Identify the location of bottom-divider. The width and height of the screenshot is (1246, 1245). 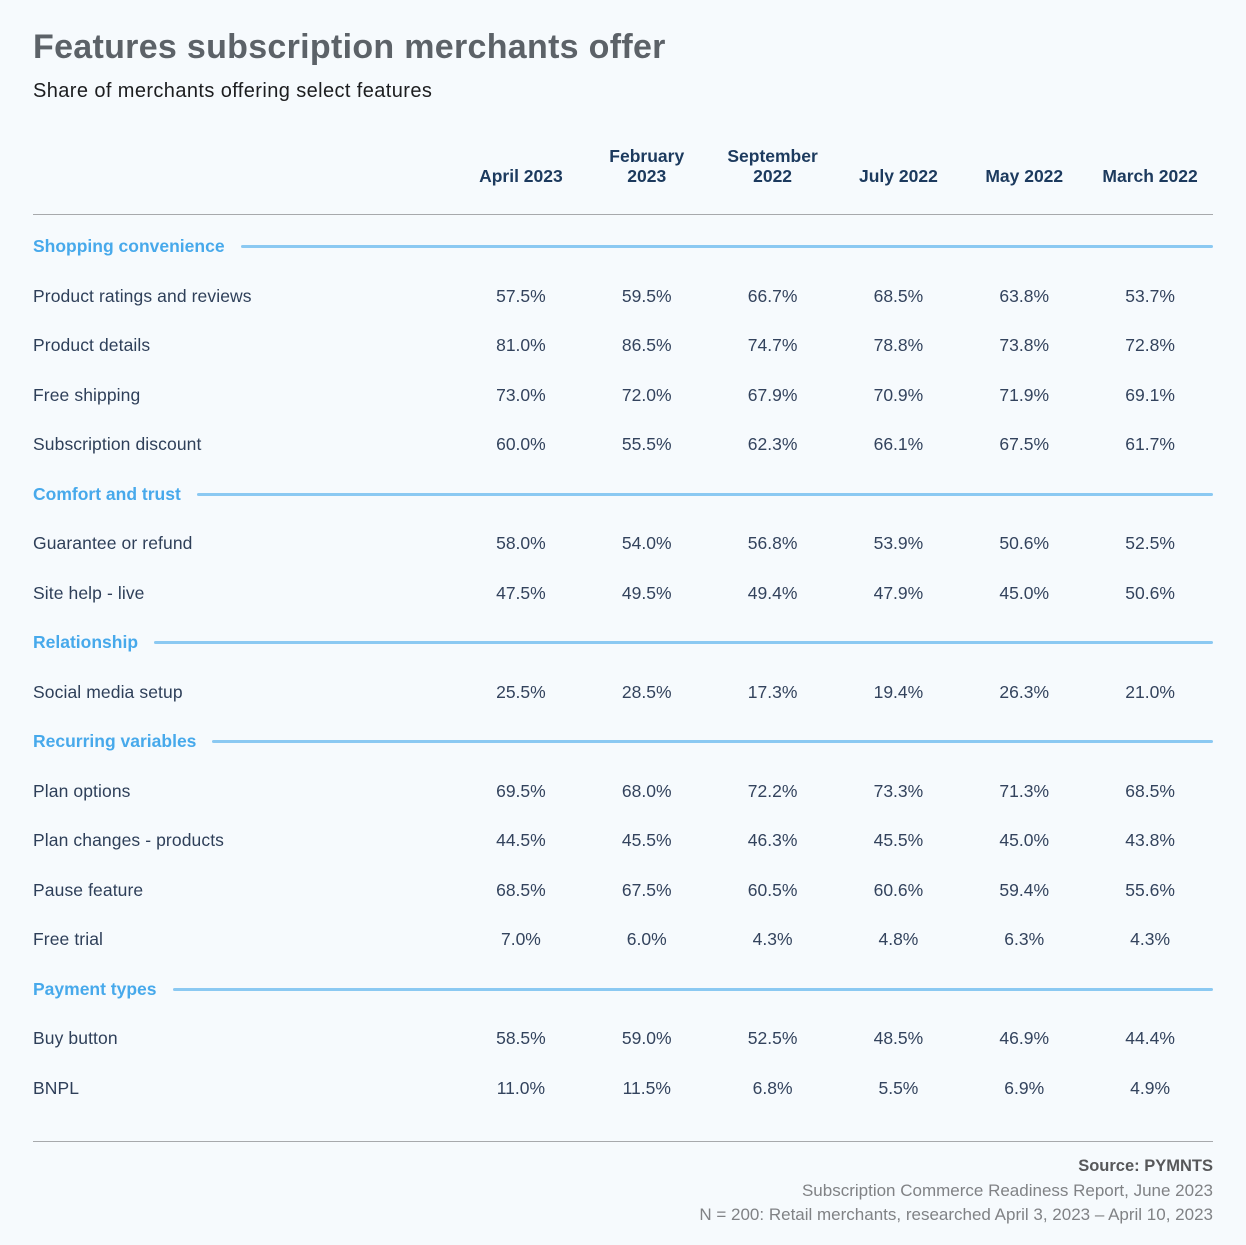
(623, 1141).